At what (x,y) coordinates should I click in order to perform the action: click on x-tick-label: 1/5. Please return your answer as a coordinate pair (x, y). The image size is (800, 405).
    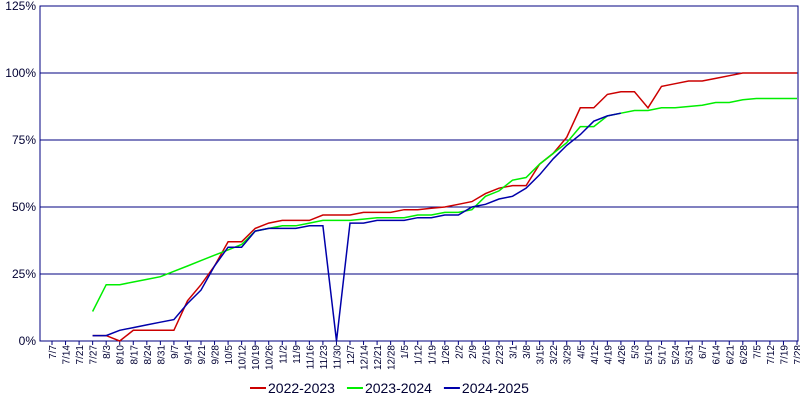
    Looking at the image, I should click on (405, 352).